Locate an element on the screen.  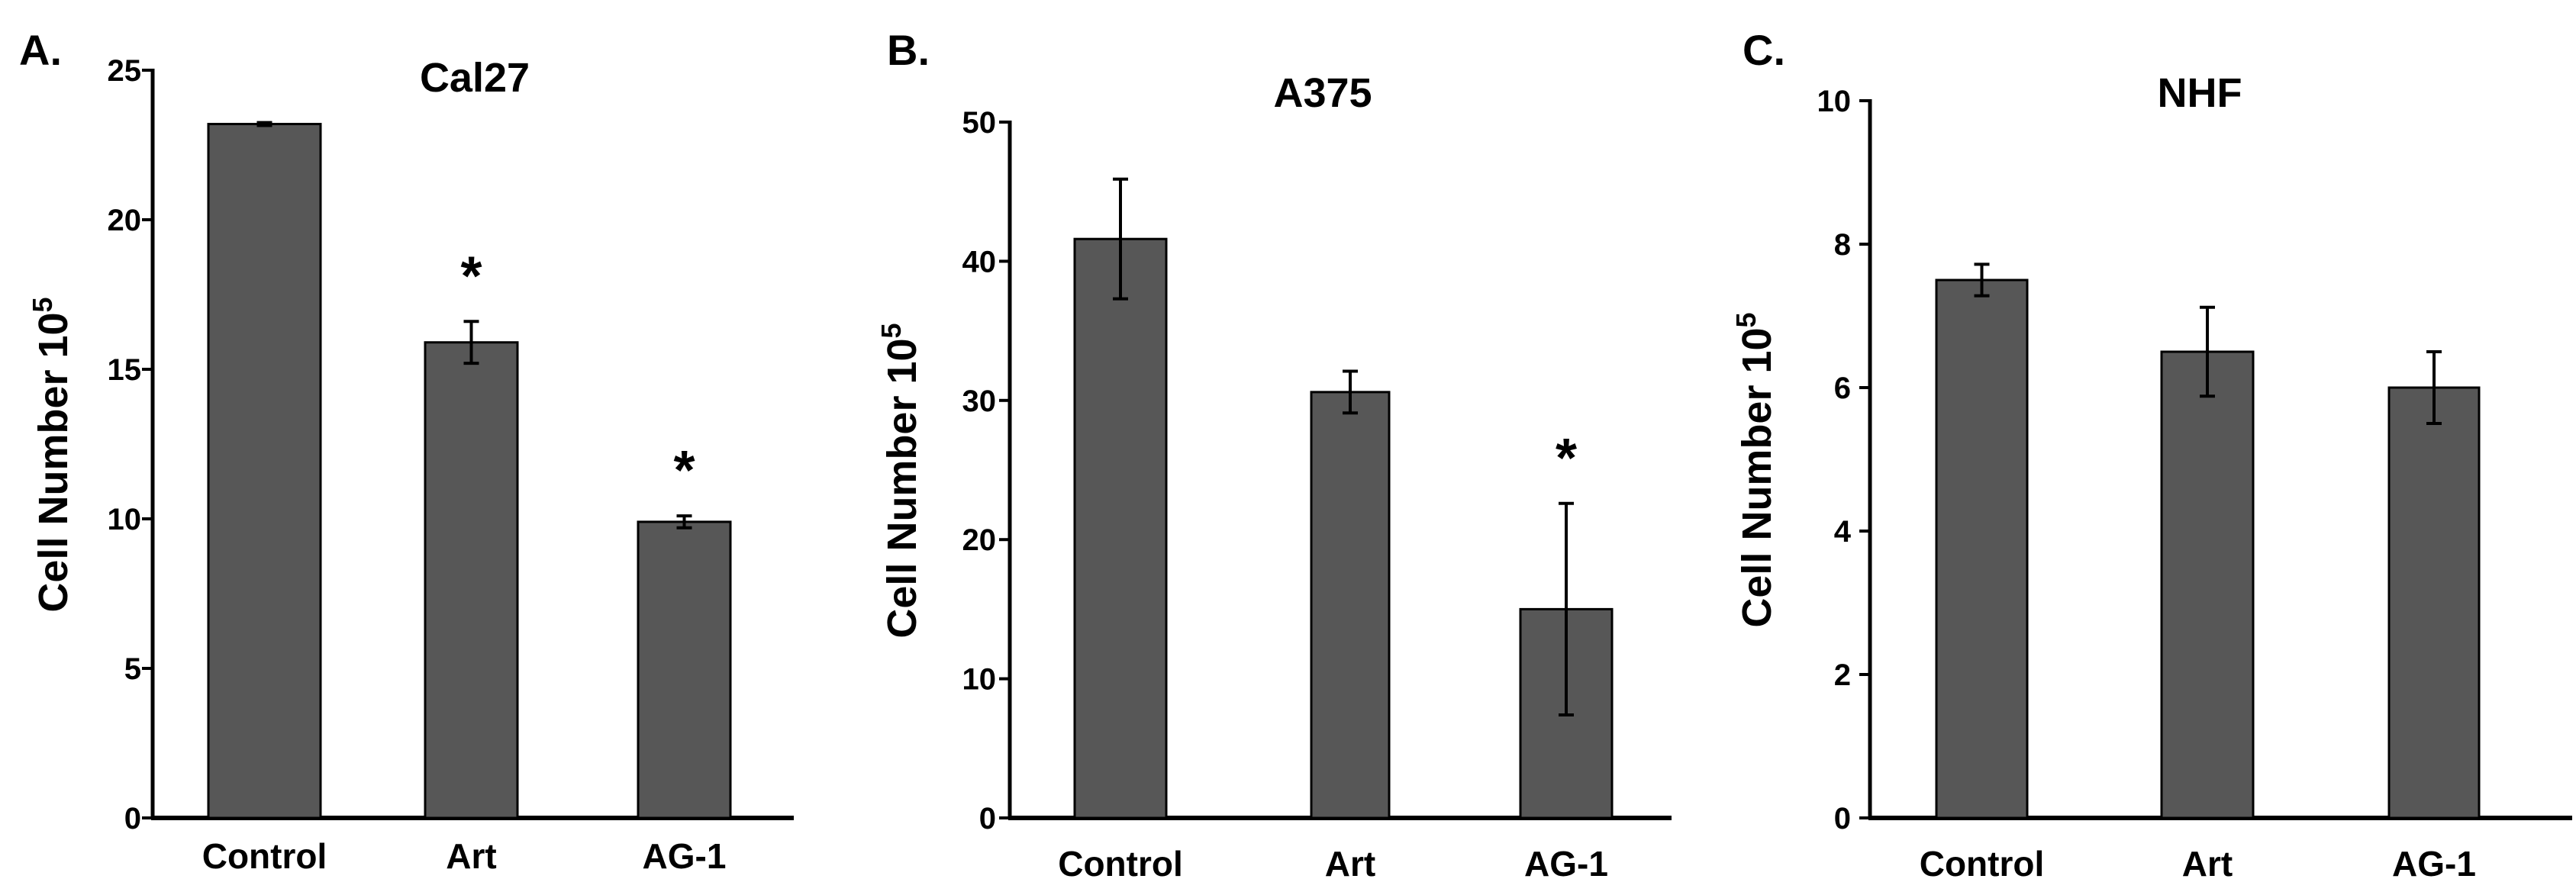
panel-3-bar-control is located at coordinates (1982, 548).